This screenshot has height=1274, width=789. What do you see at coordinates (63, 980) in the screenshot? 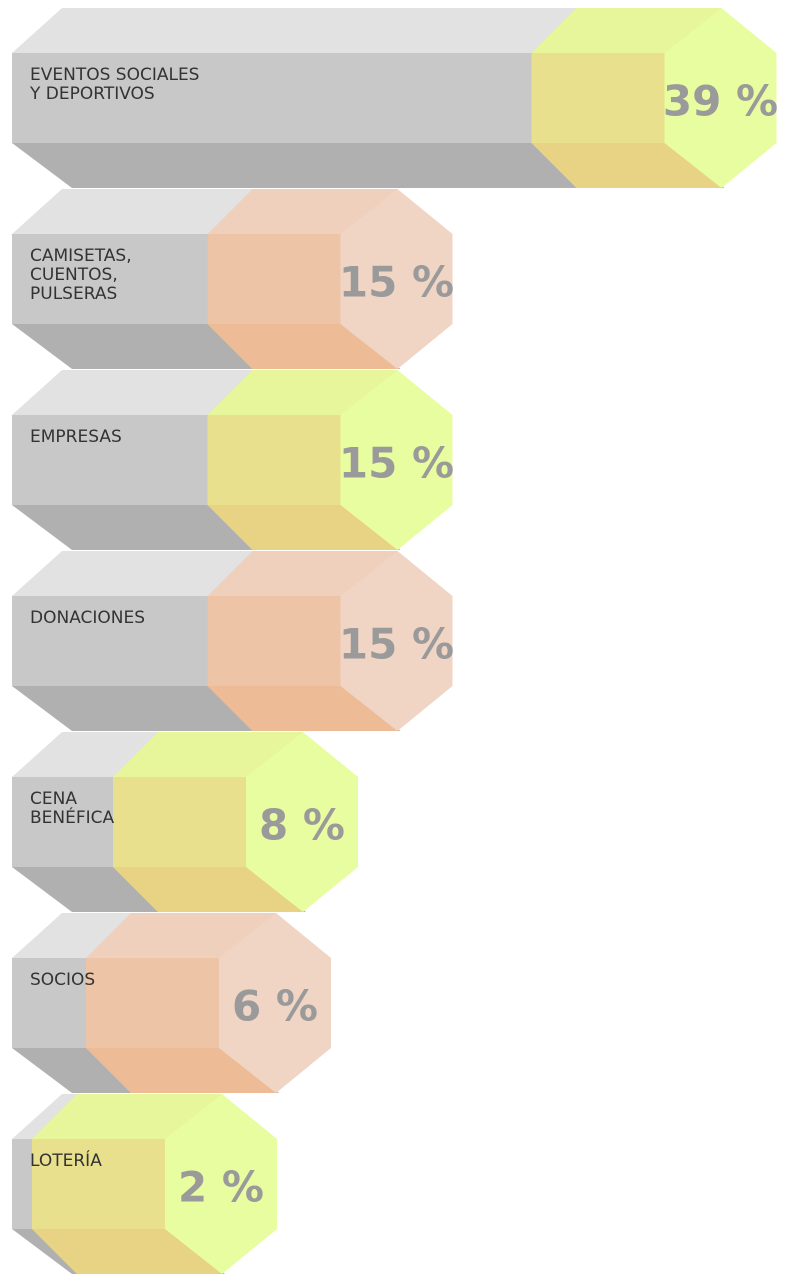
I see `category-label: SOCIOS` at bounding box center [63, 980].